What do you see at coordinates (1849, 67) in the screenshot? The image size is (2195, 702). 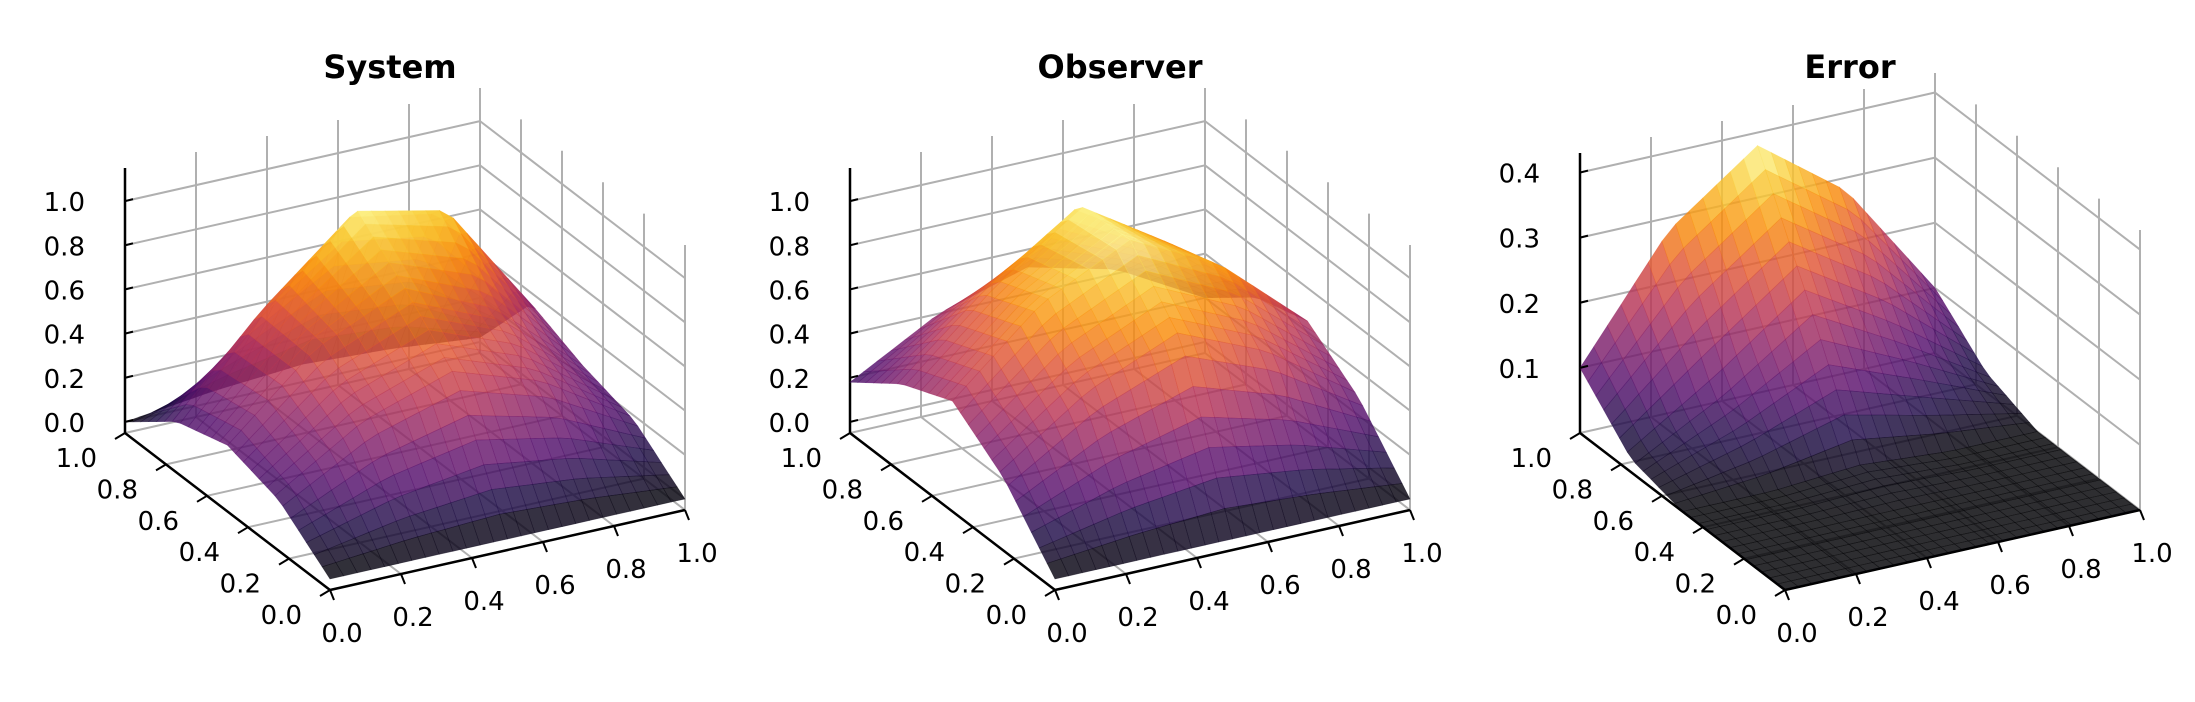 I see `panel-title: Error` at bounding box center [1849, 67].